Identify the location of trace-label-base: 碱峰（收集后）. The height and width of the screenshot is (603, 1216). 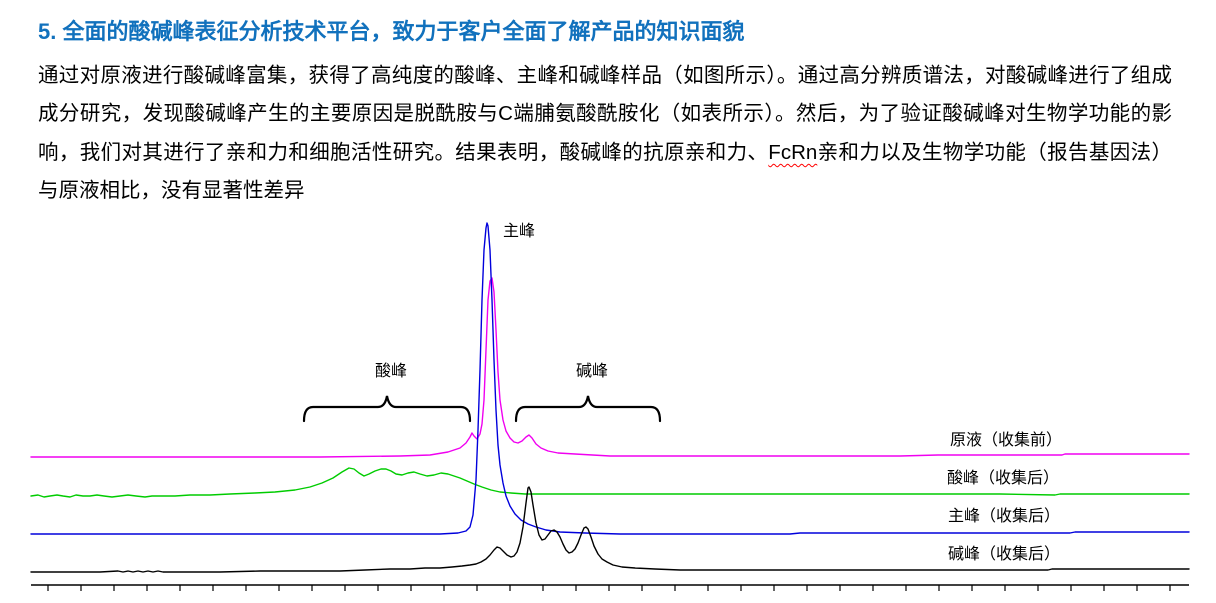
(1004, 554).